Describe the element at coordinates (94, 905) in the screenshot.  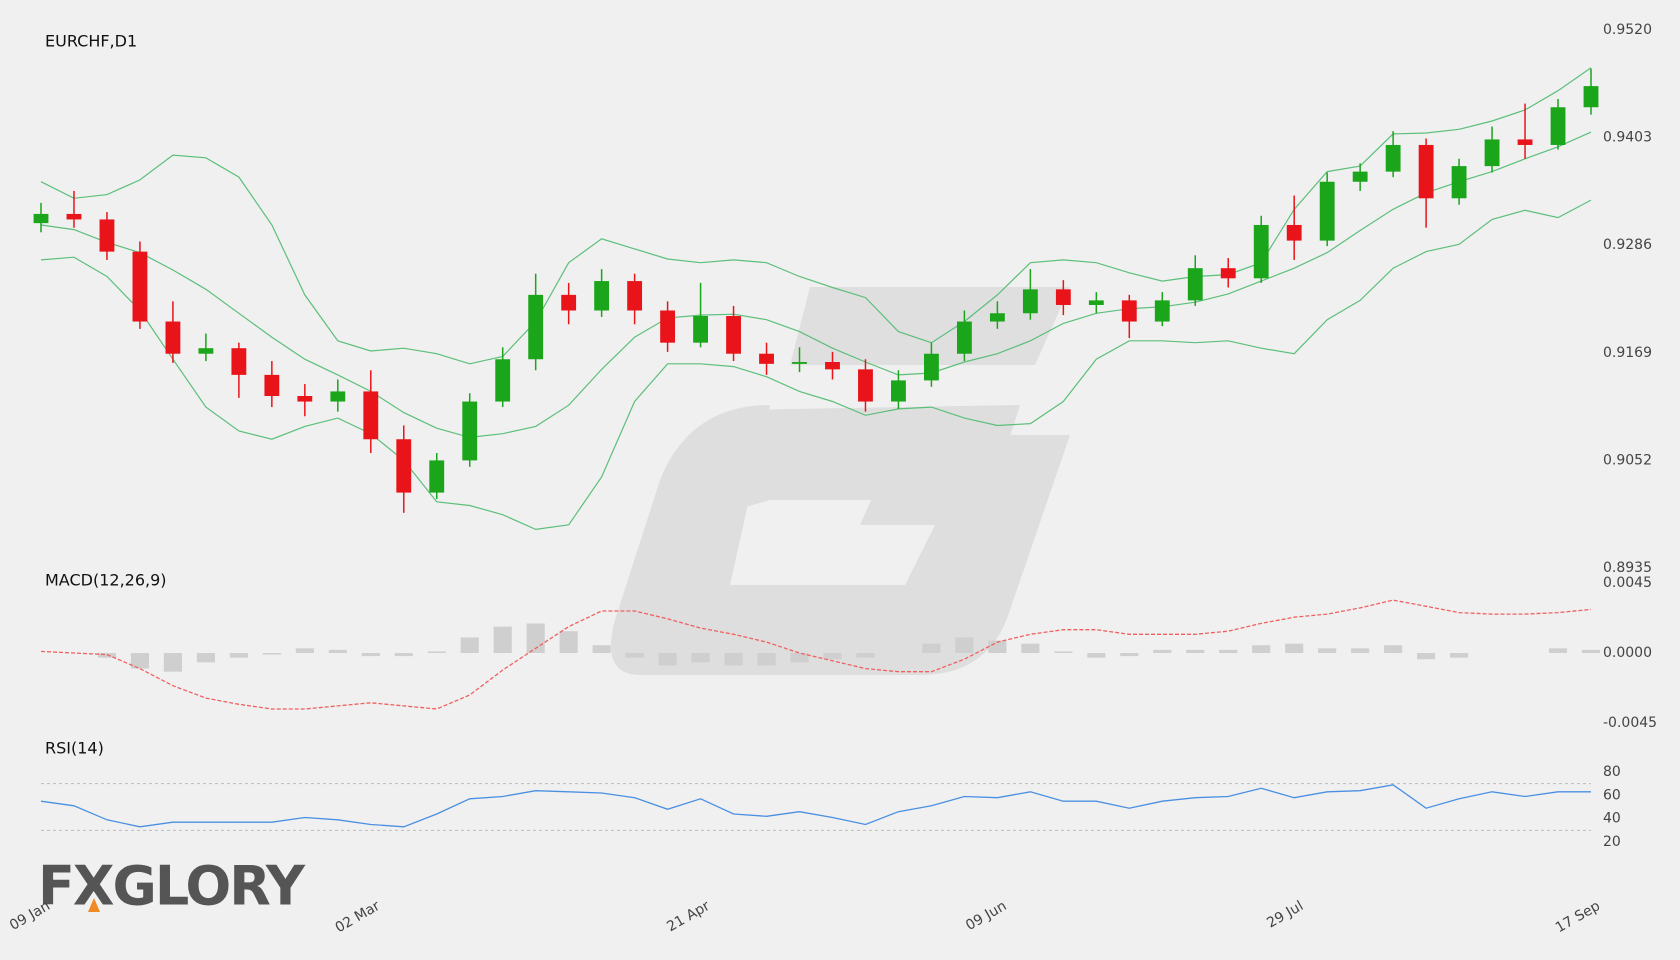
I see `logo-accent` at that location.